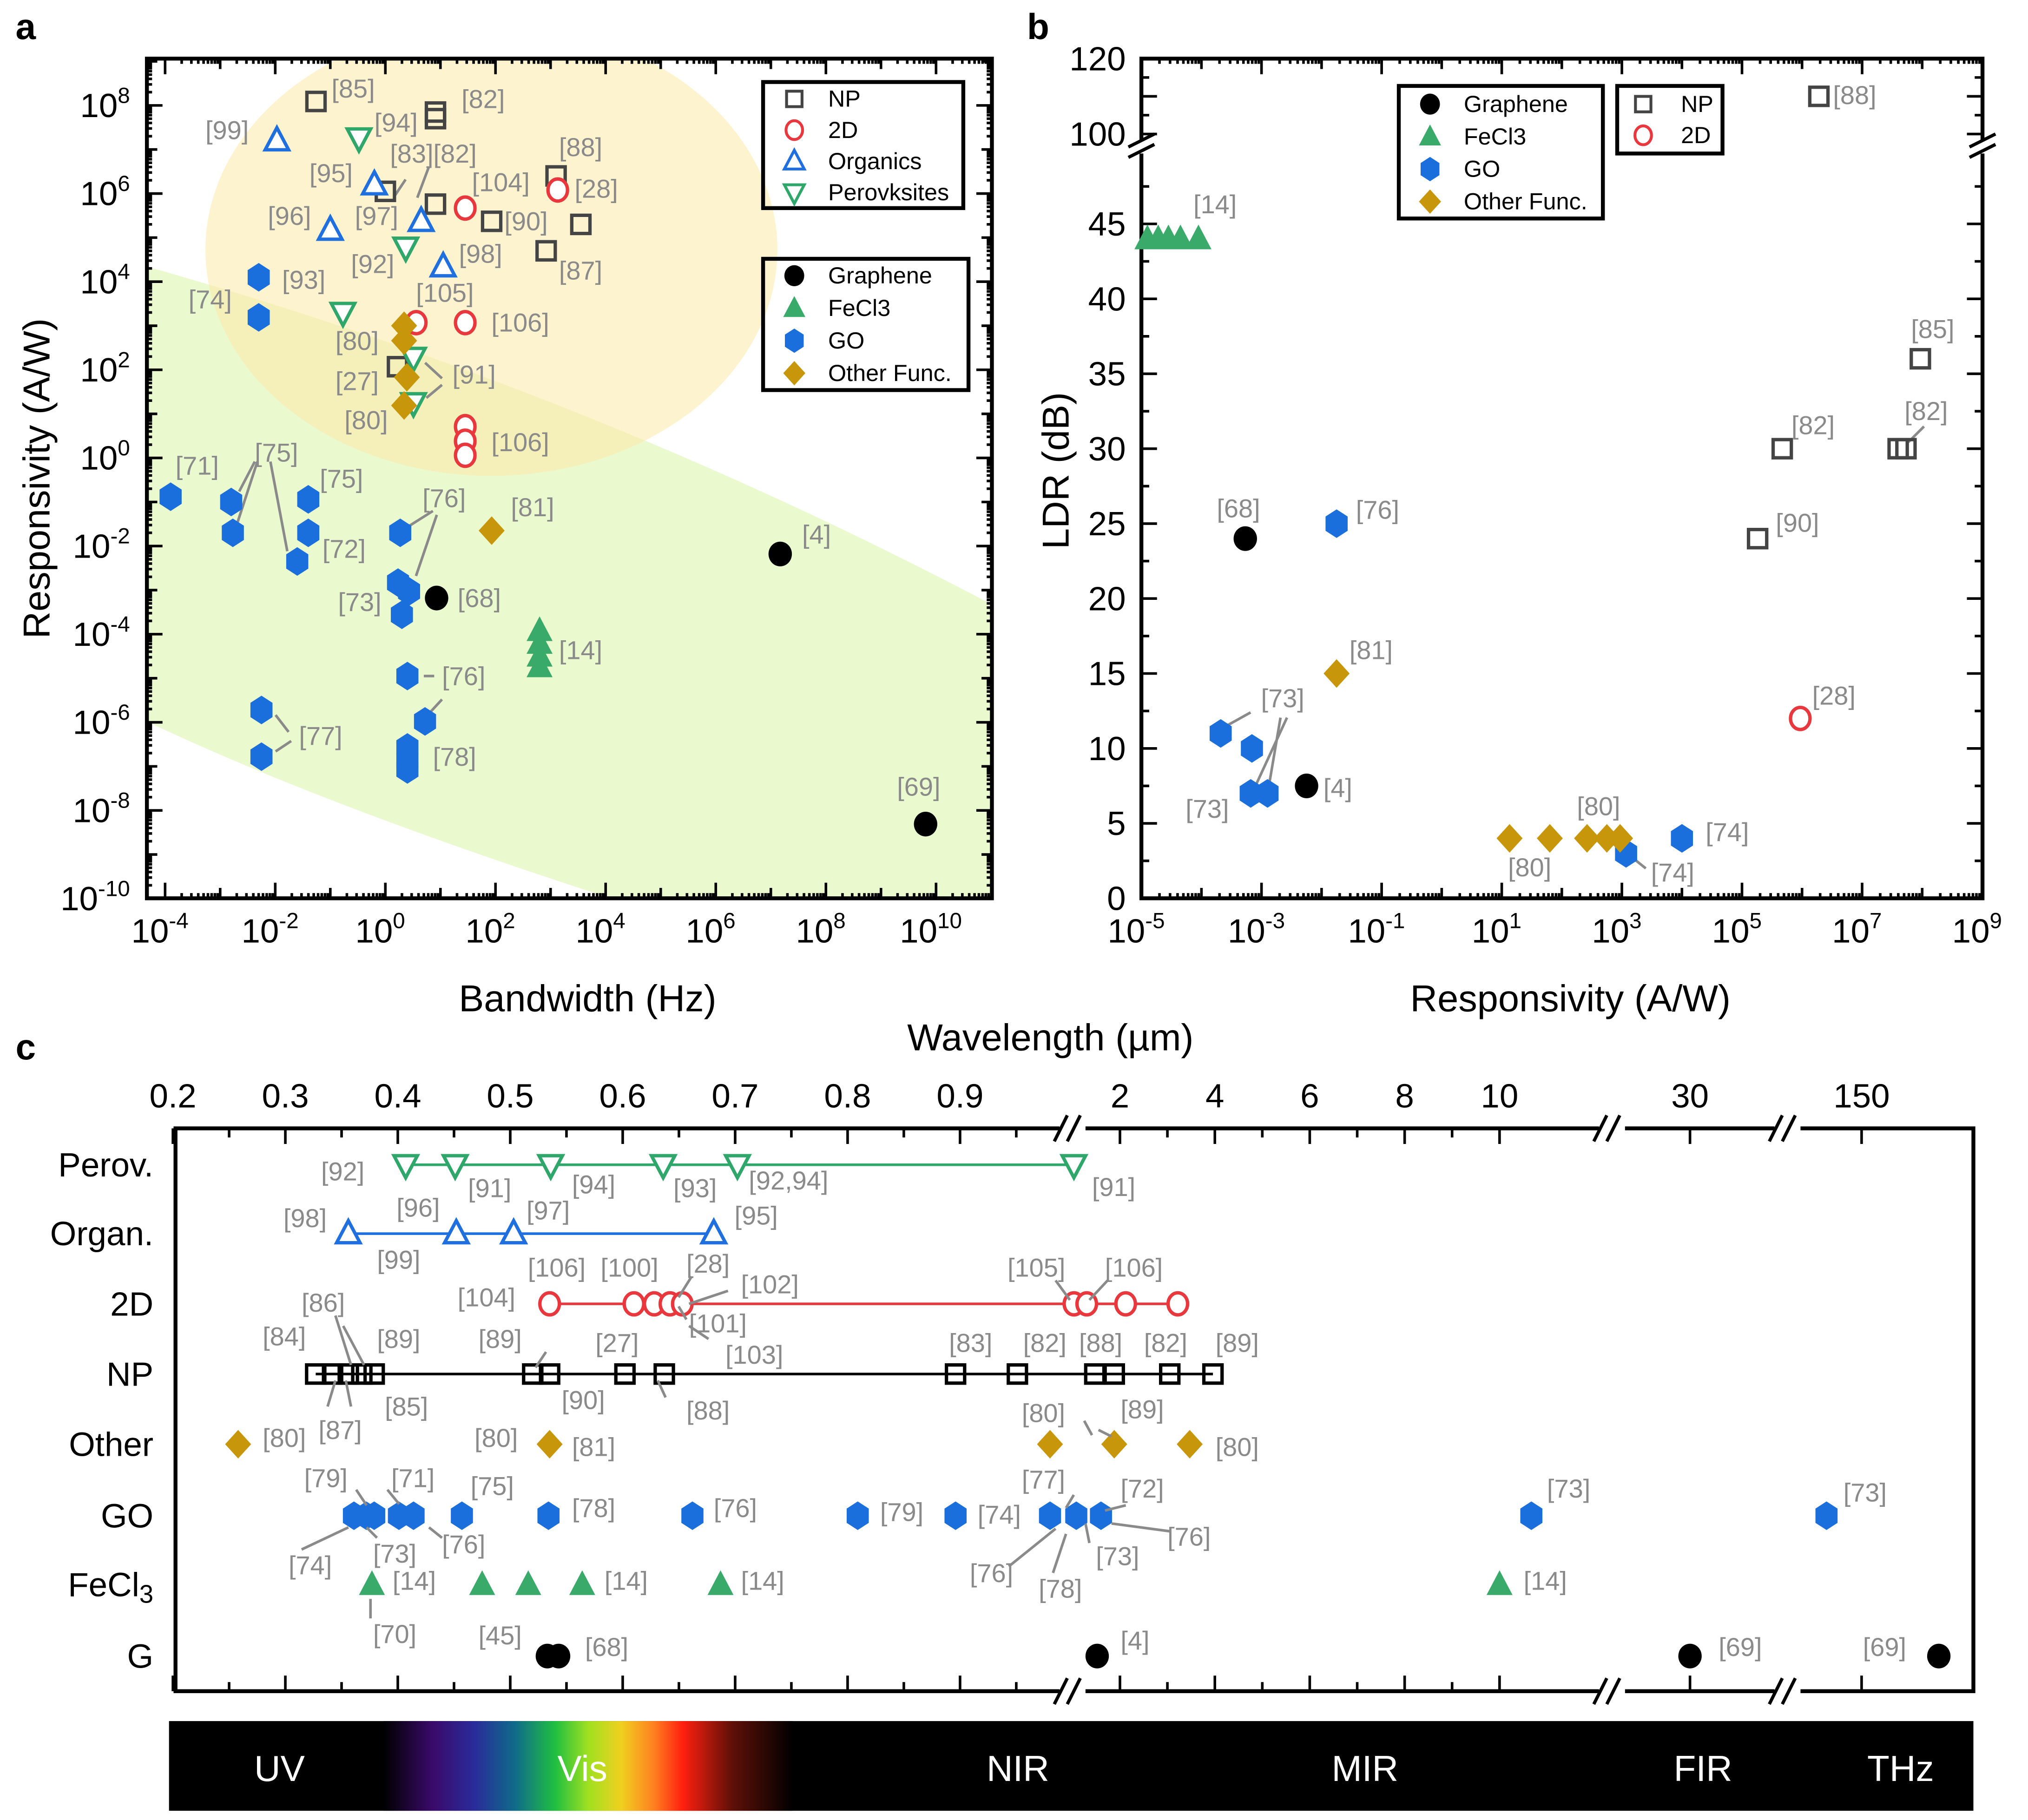 The height and width of the screenshot is (1820, 2028). I want to click on point-graphene, so click(436, 598).